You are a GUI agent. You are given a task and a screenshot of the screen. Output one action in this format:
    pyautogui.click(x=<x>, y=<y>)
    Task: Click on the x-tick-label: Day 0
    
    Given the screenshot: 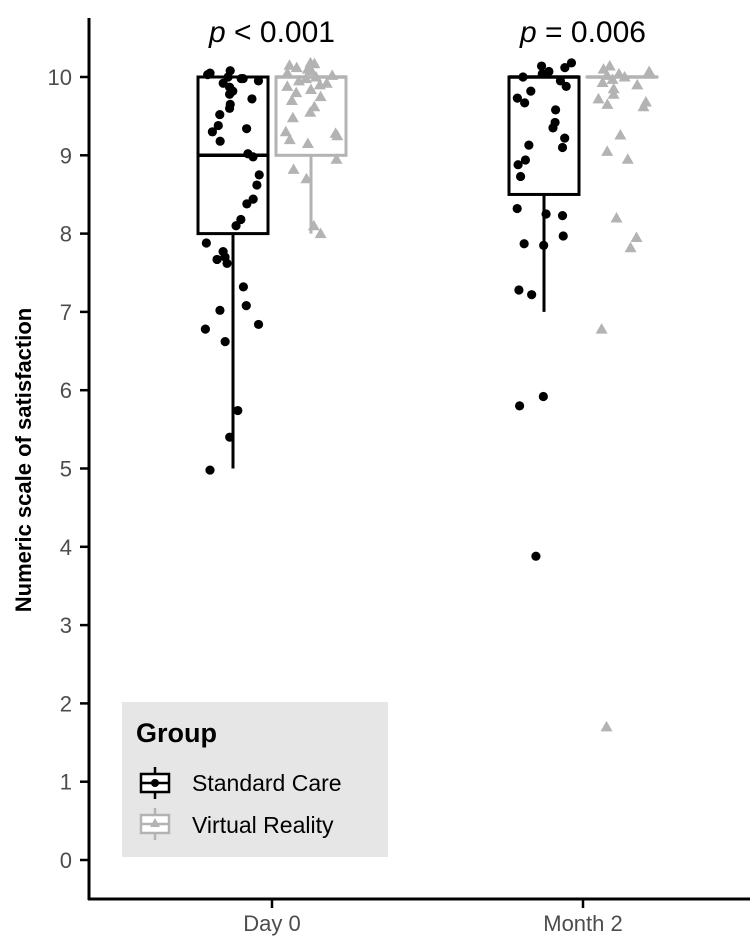 What is the action you would take?
    pyautogui.click(x=271, y=923)
    